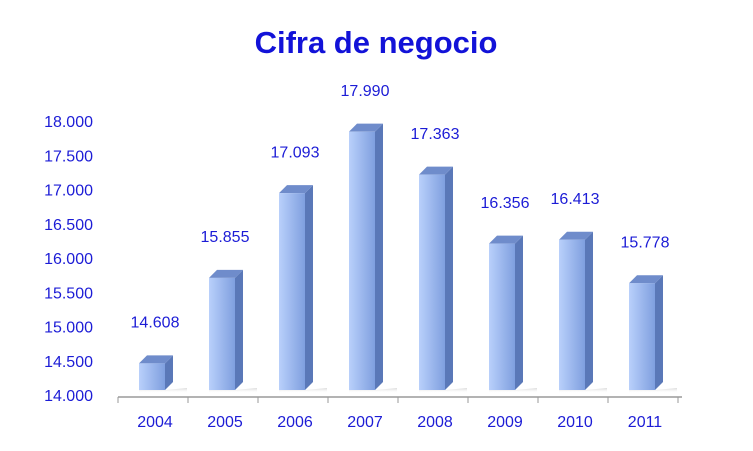 The width and height of the screenshot is (753, 451). Describe the element at coordinates (645, 422) in the screenshot. I see `x-tick-label: 2011` at that location.